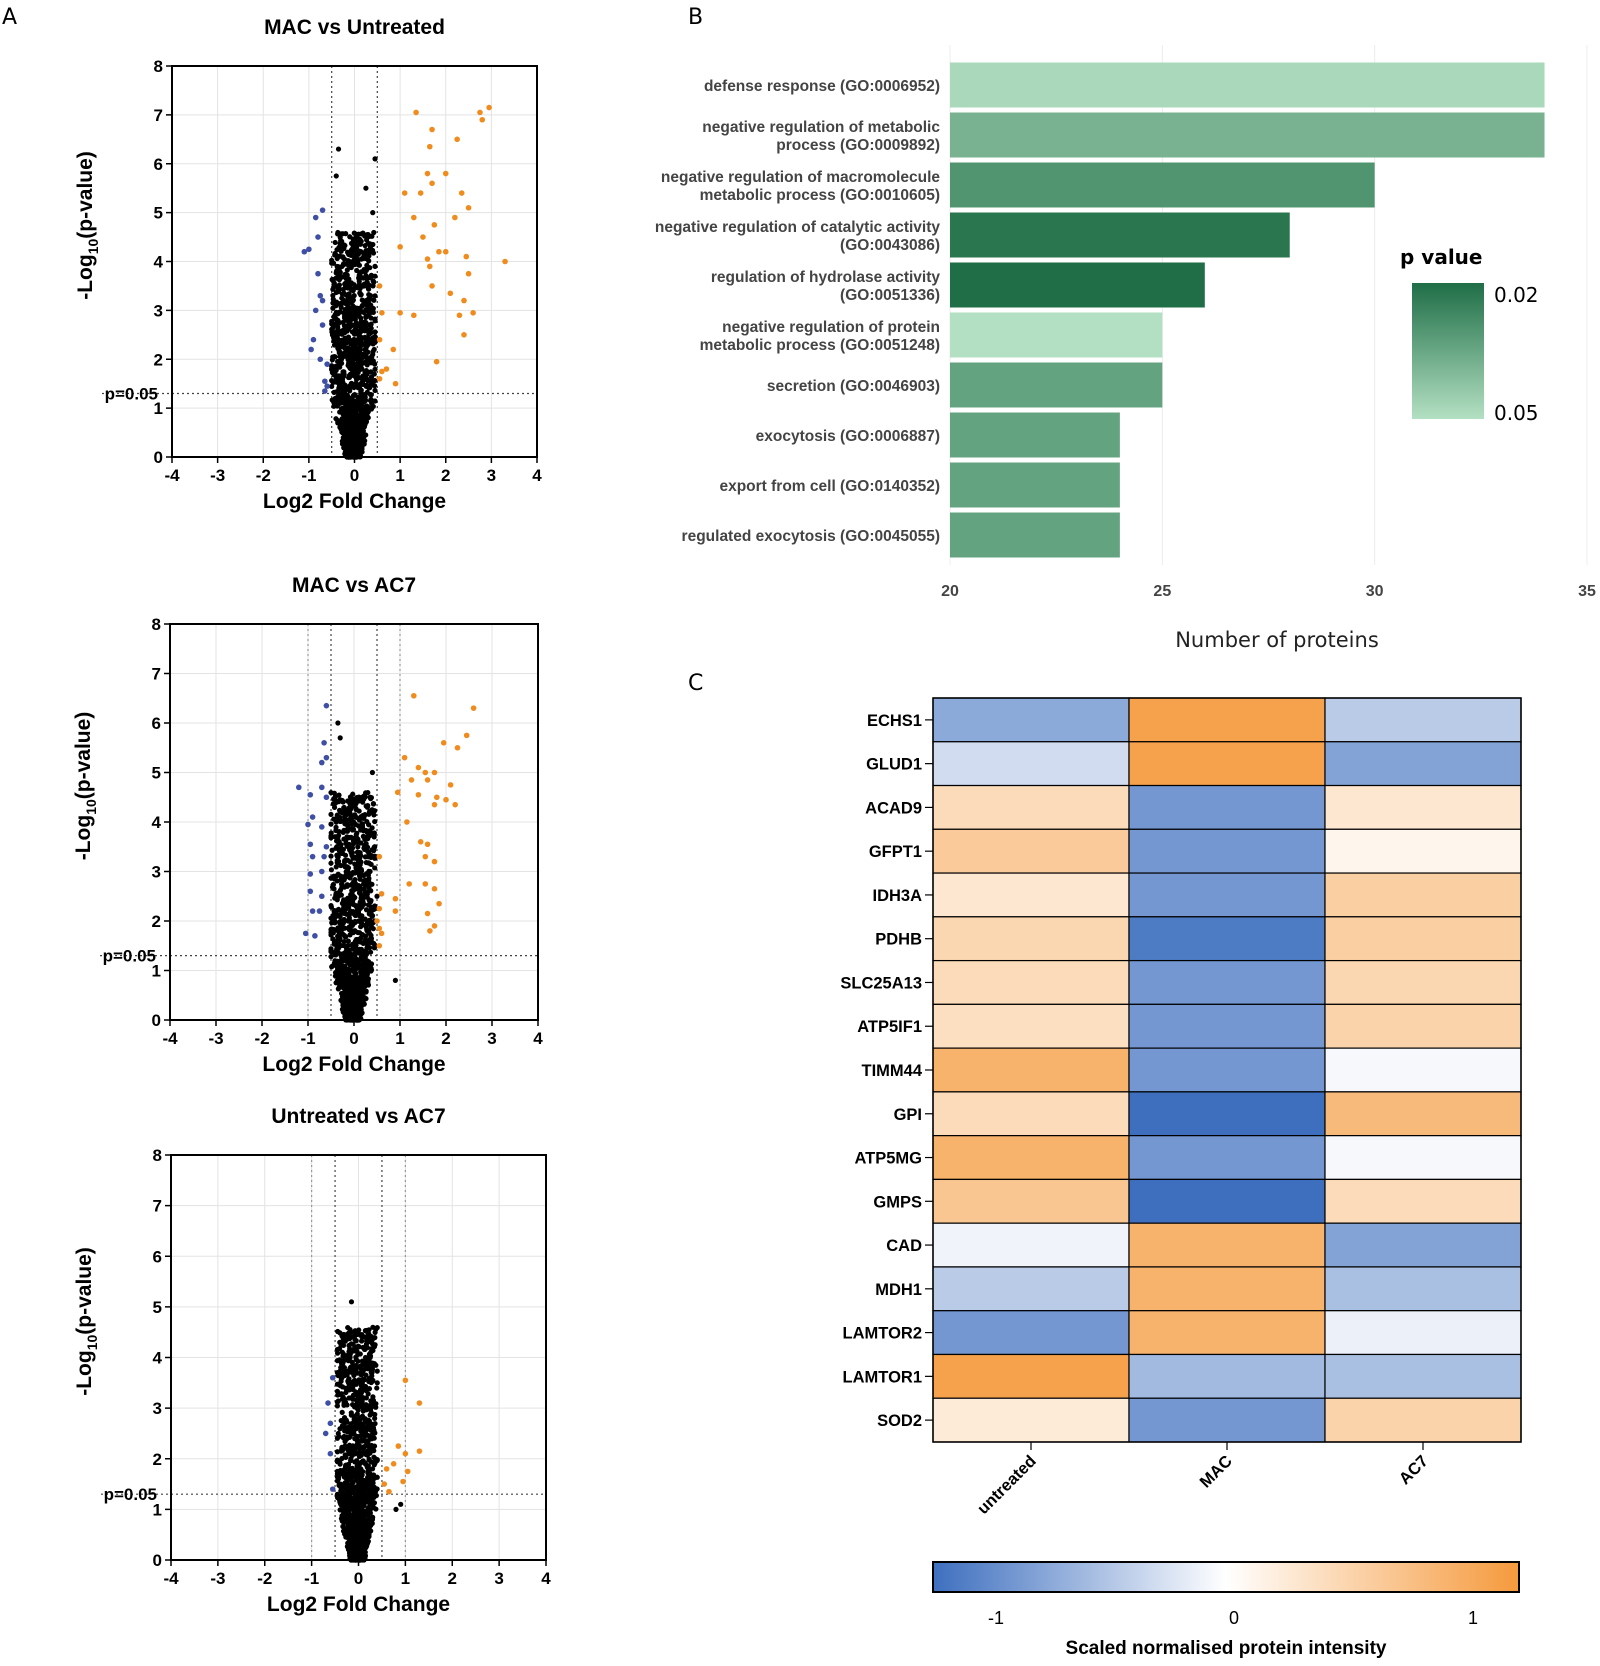 Image resolution: width=1600 pixels, height=1666 pixels. I want to click on row-label: ECHS1, so click(894, 721).